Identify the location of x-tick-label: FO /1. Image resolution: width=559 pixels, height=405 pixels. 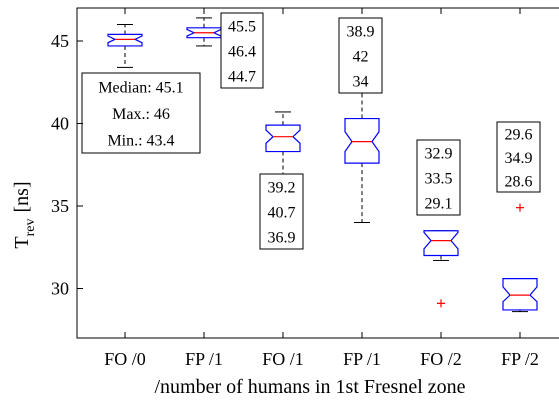
(283, 359).